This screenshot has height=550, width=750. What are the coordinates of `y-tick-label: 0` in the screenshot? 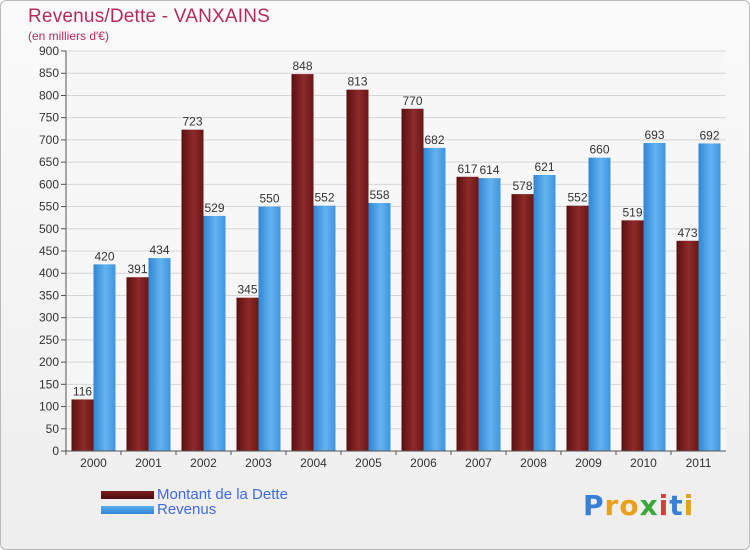 It's located at (55, 451).